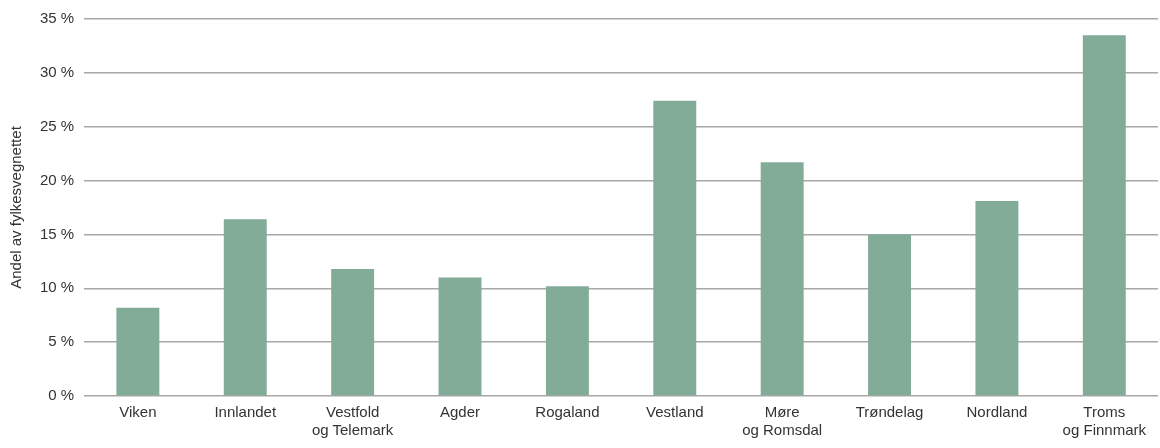  What do you see at coordinates (138, 412) in the screenshot?
I see `x-tick-label: Viken` at bounding box center [138, 412].